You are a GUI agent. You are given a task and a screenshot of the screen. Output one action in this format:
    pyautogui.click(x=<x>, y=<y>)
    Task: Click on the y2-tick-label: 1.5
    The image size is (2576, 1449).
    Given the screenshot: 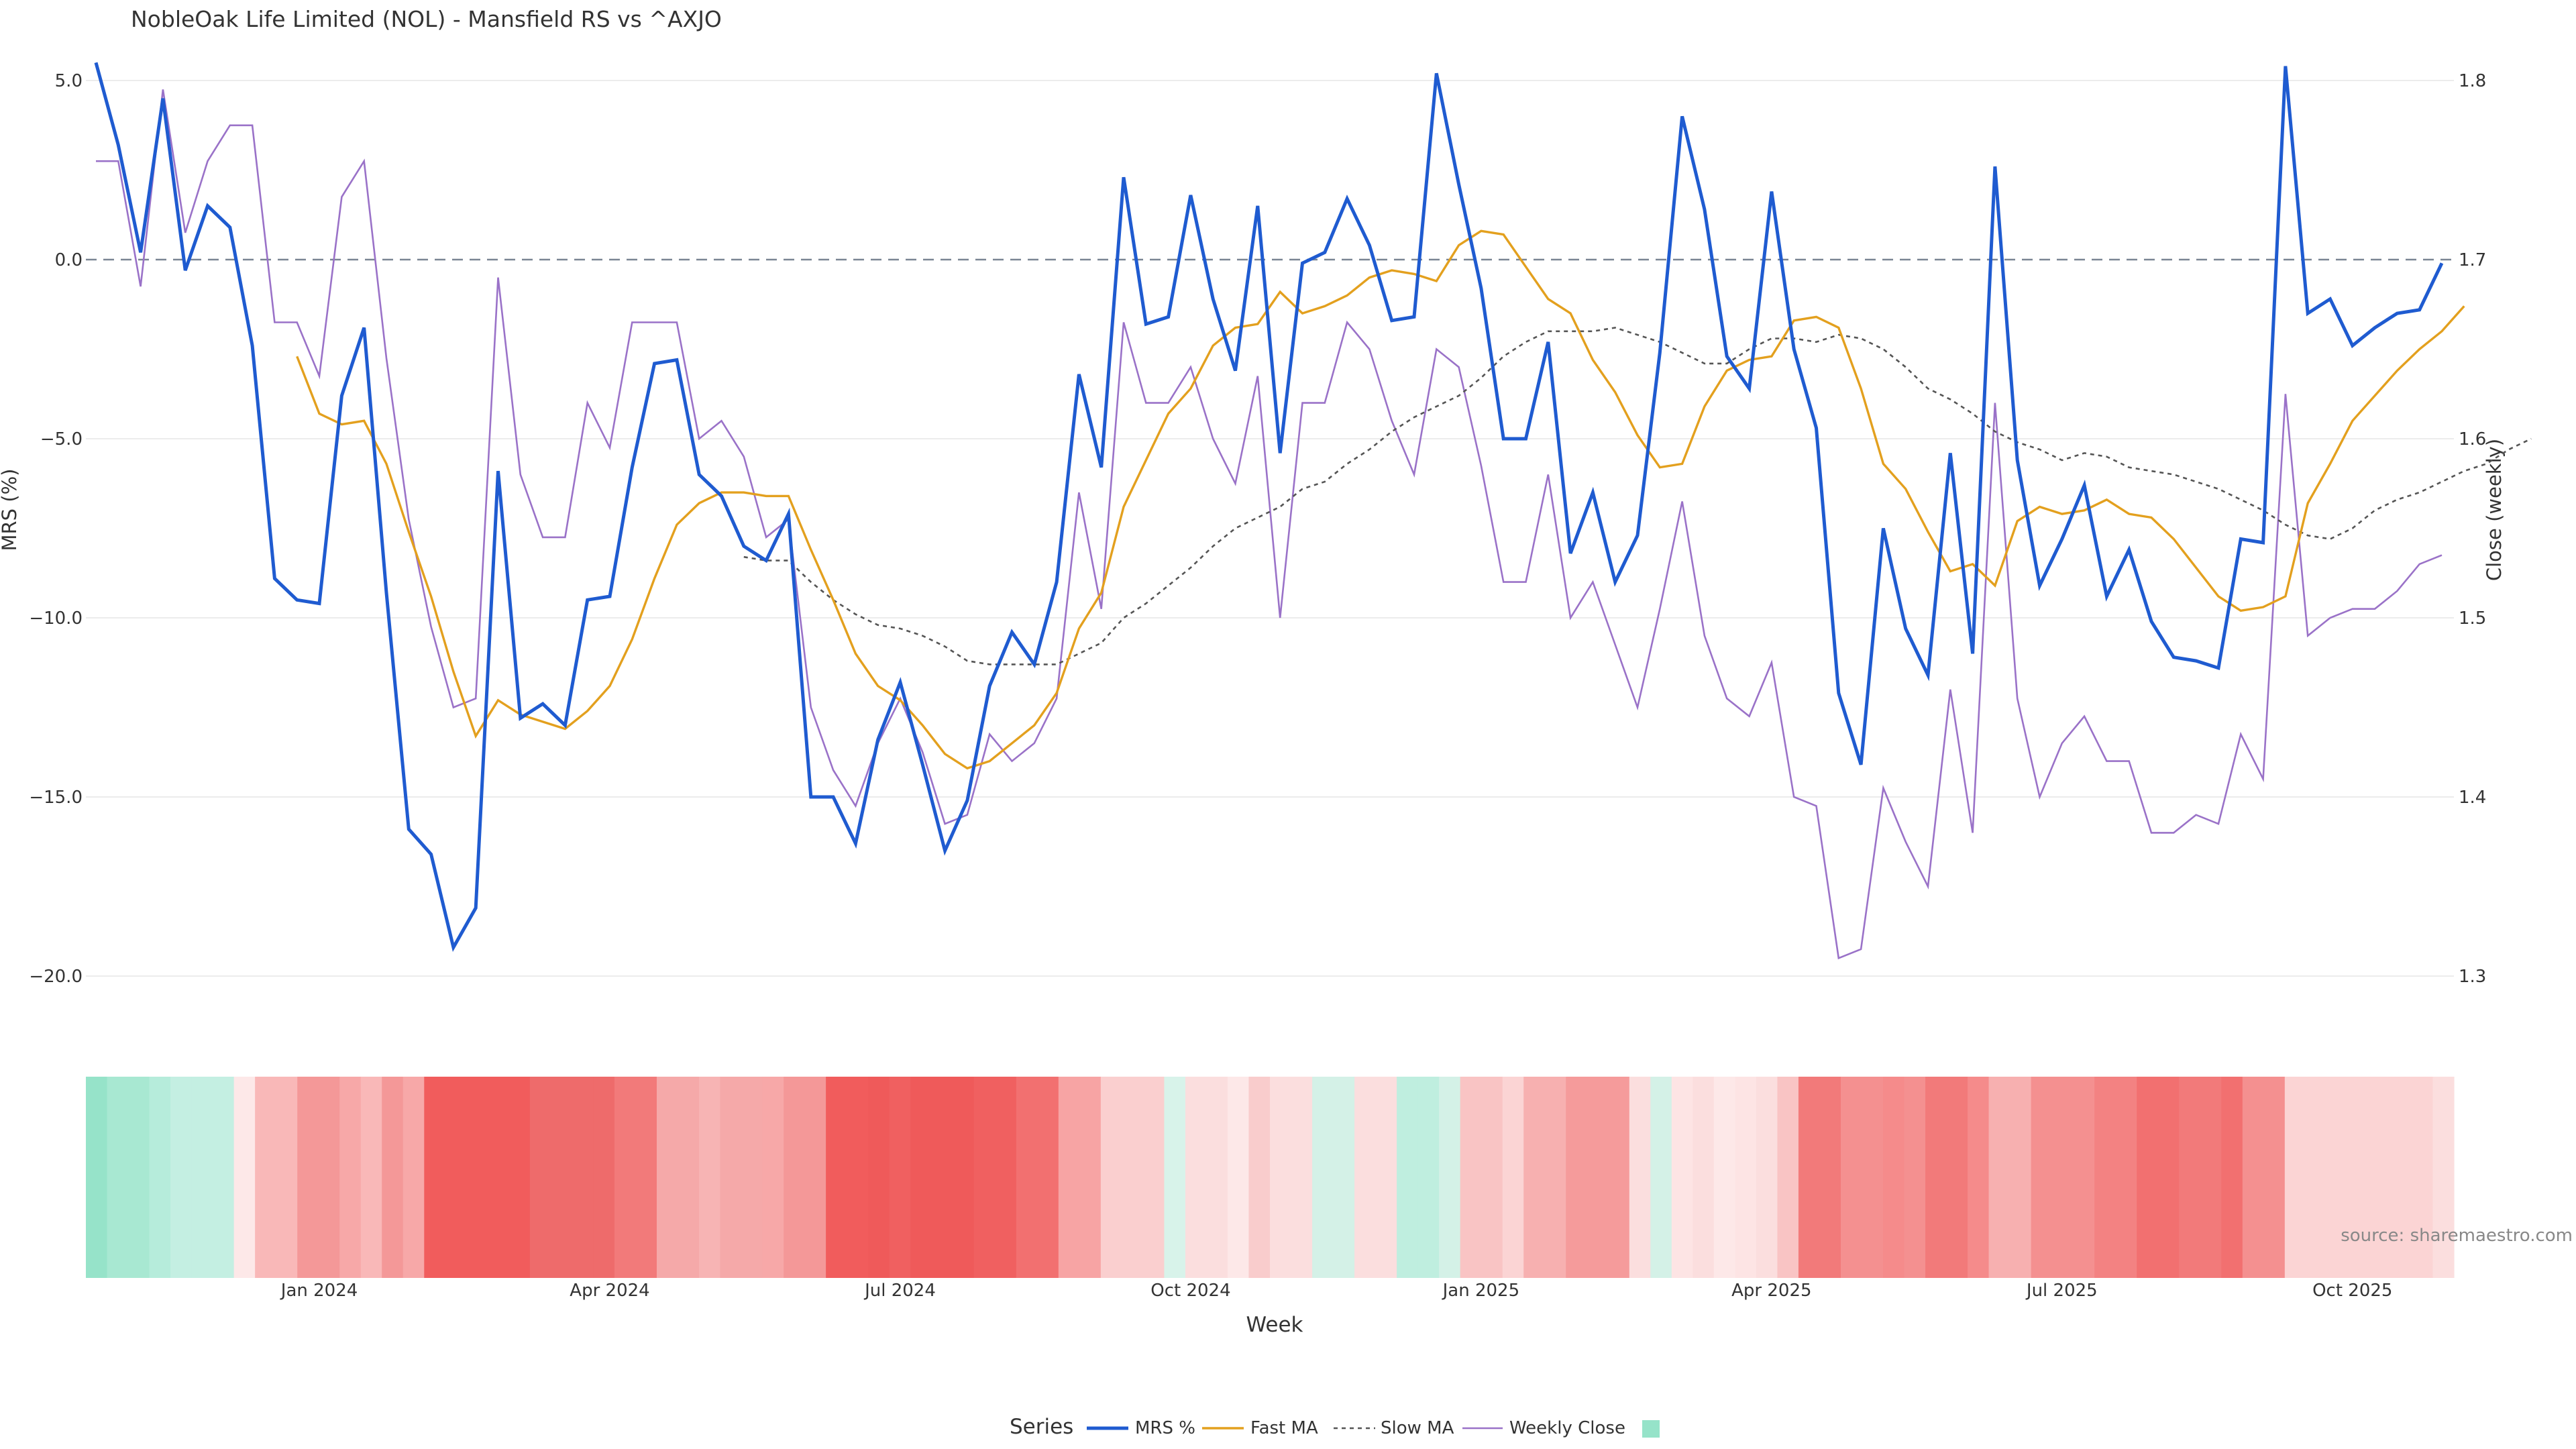 What is the action you would take?
    pyautogui.click(x=2472, y=618)
    